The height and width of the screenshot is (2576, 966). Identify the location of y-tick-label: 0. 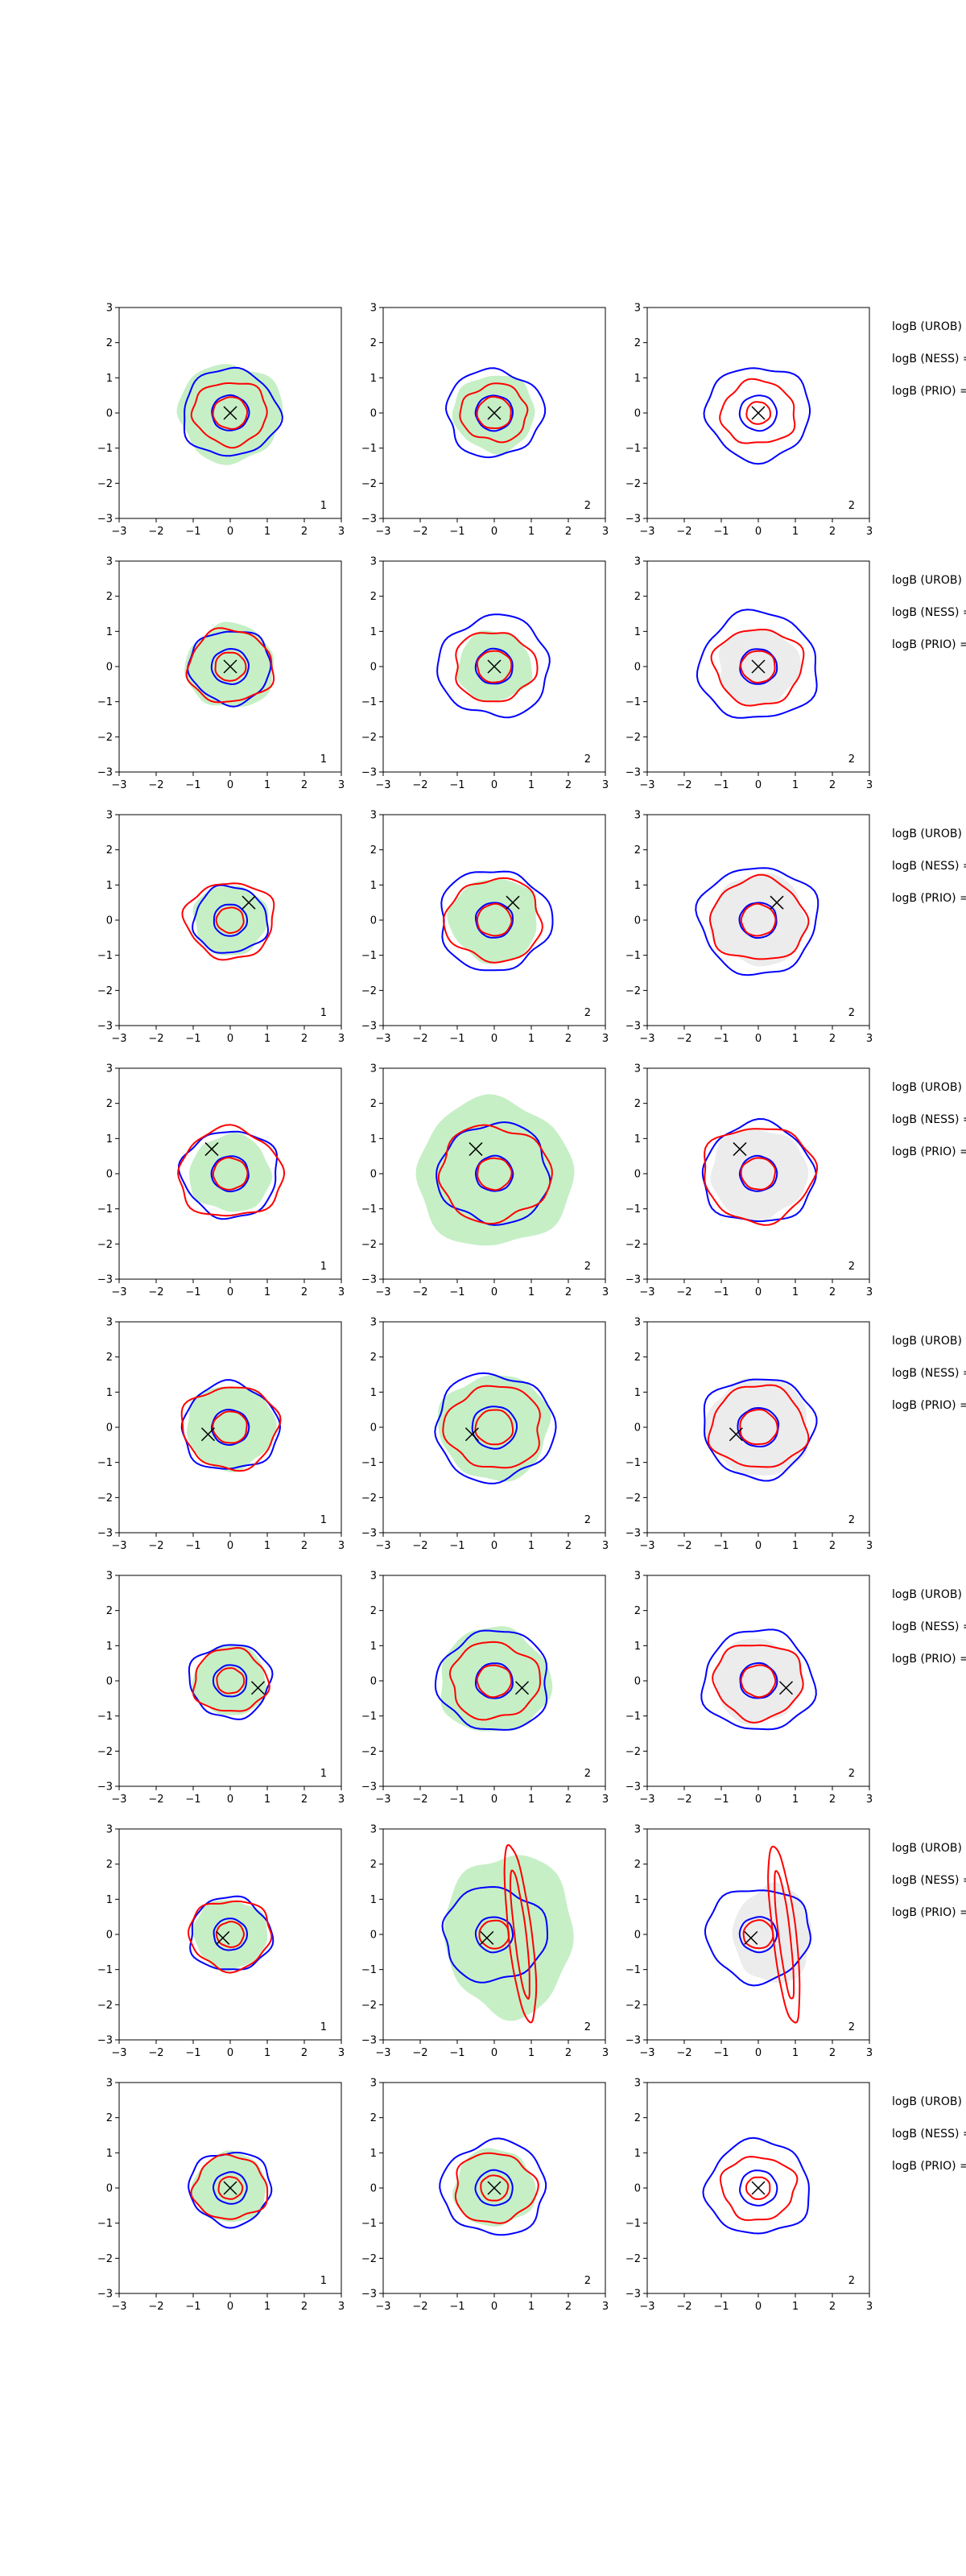
(637, 1175).